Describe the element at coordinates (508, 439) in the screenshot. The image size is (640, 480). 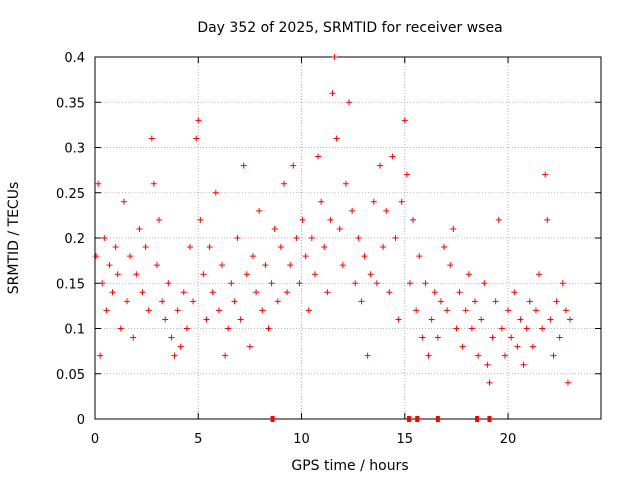
I see `x-tick-label: 20` at that location.